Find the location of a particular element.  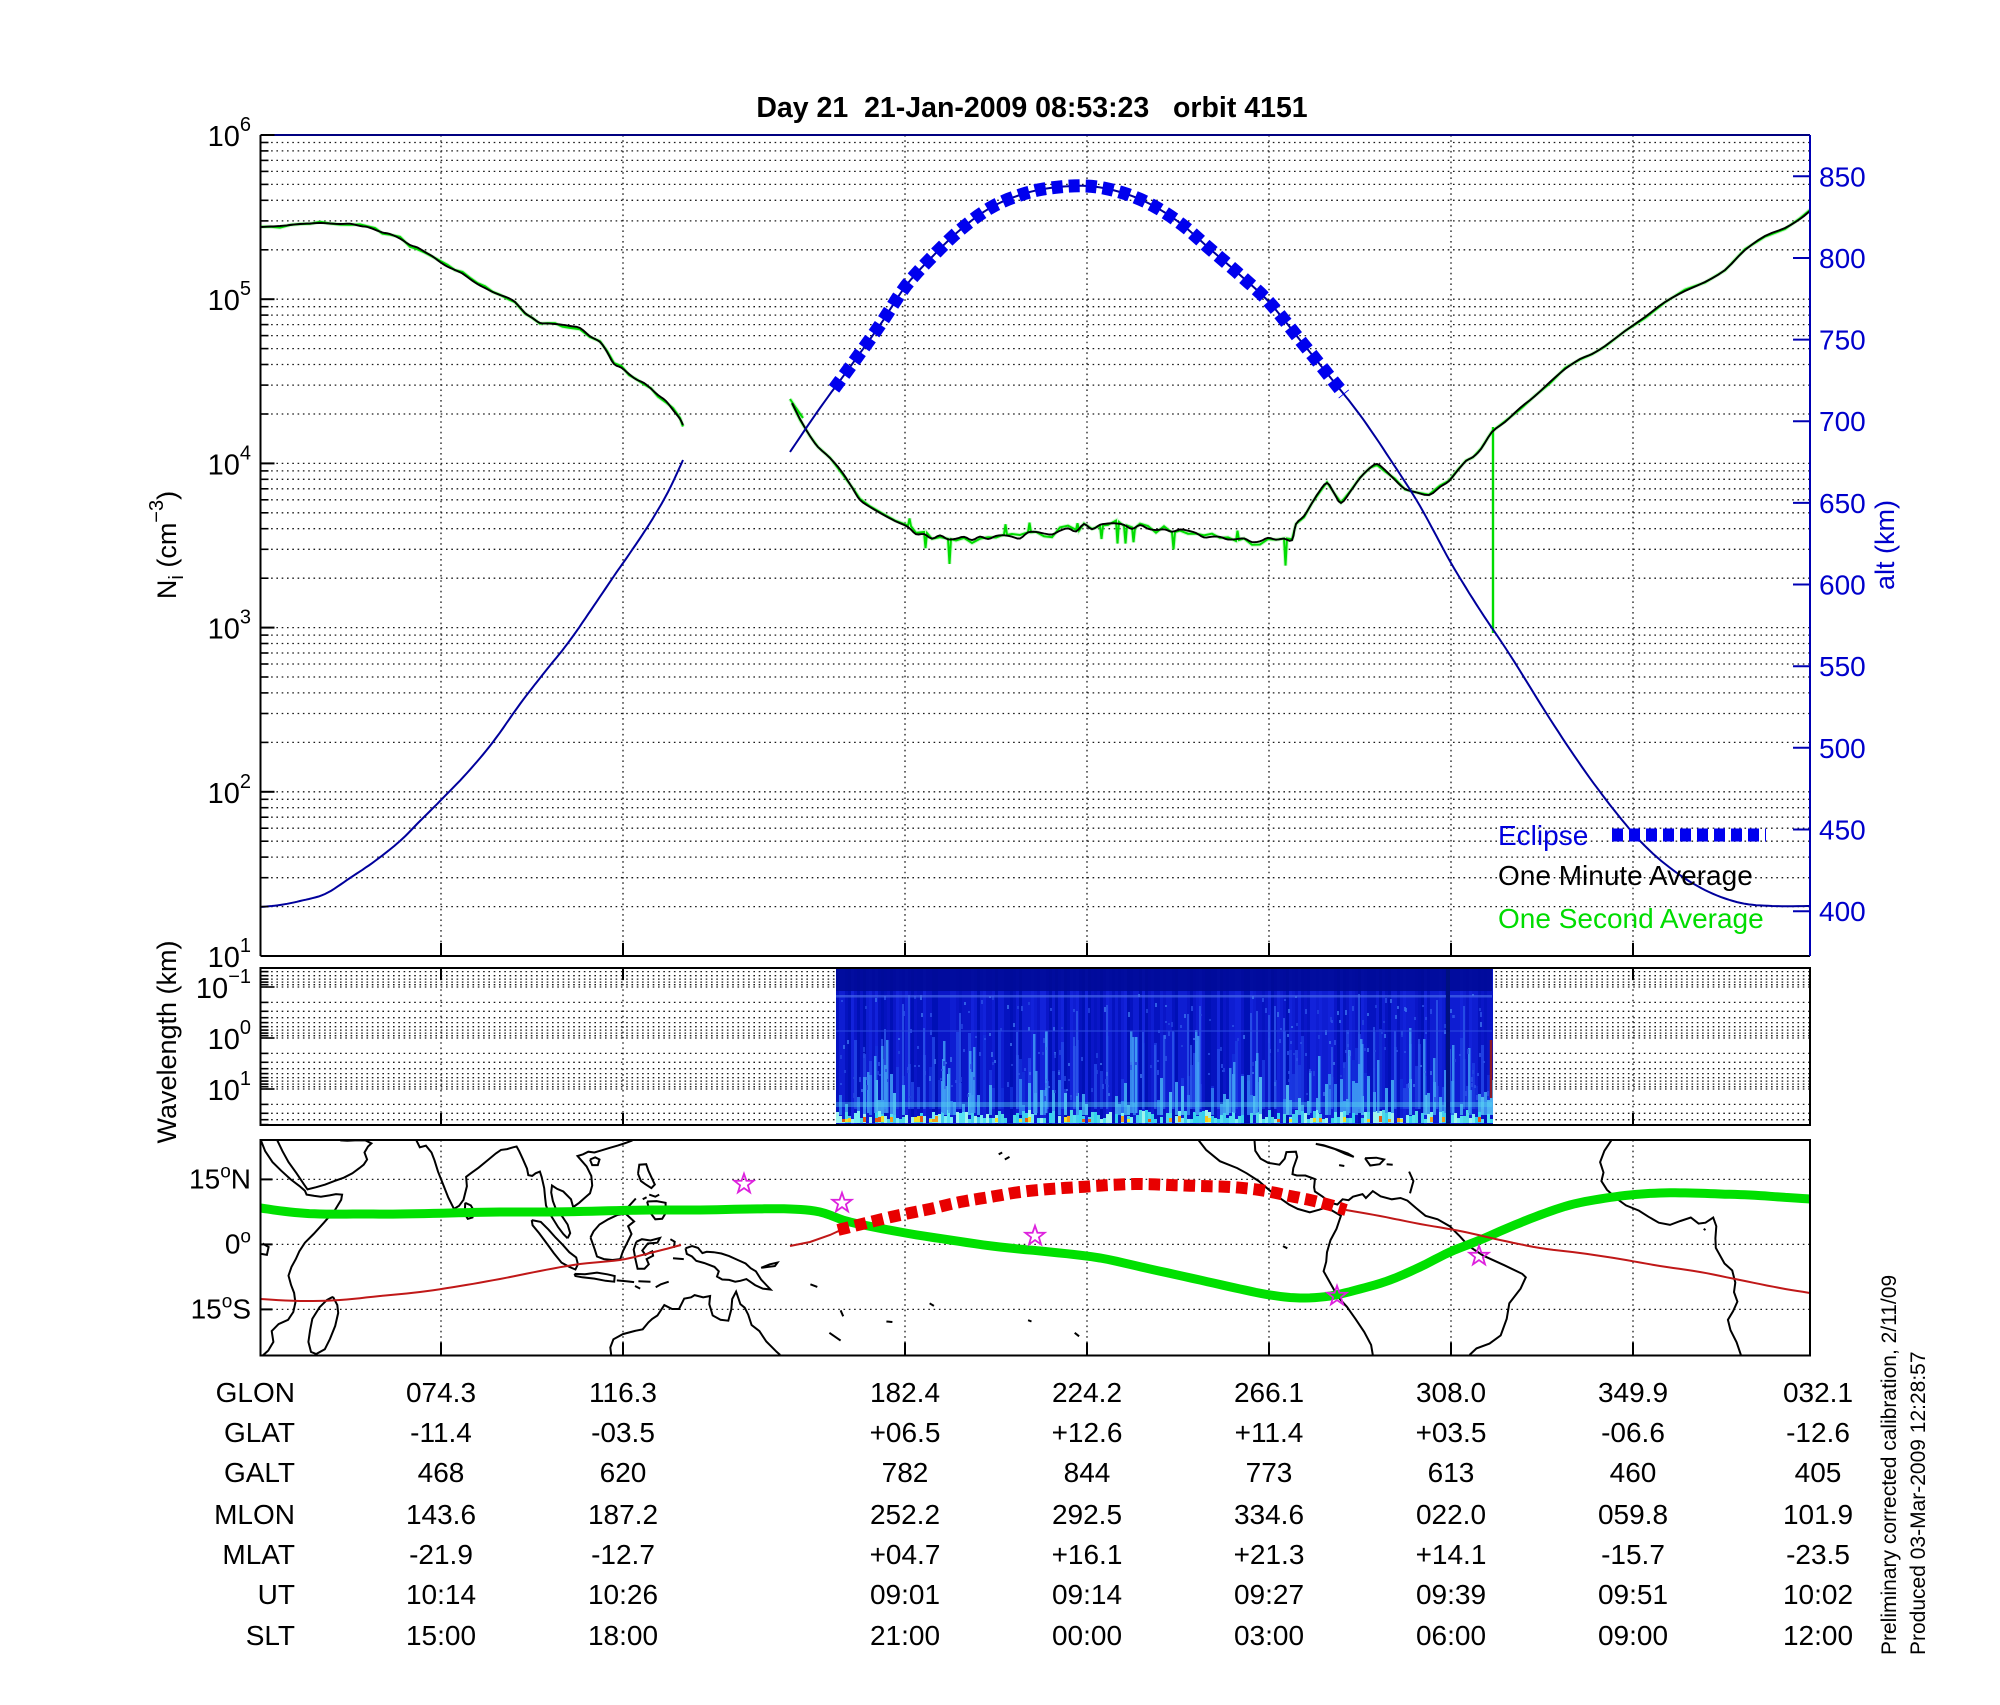

svg-text: MLON is located at coordinates (254, 1514).